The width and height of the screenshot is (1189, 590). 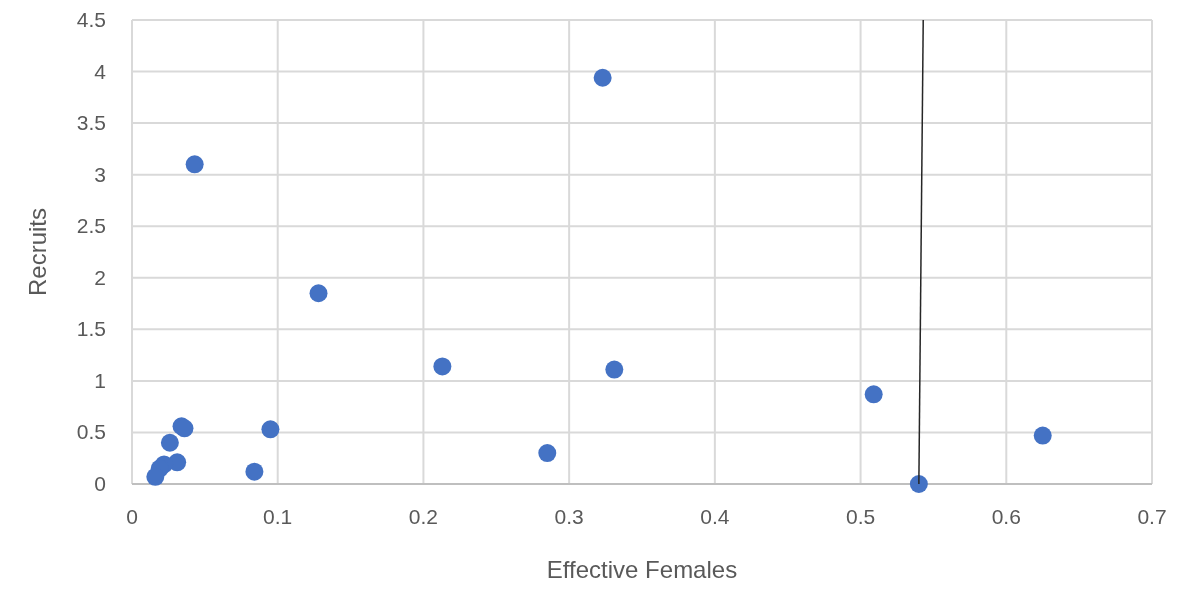 What do you see at coordinates (569, 516) in the screenshot?
I see `x-tick-label: 0.3` at bounding box center [569, 516].